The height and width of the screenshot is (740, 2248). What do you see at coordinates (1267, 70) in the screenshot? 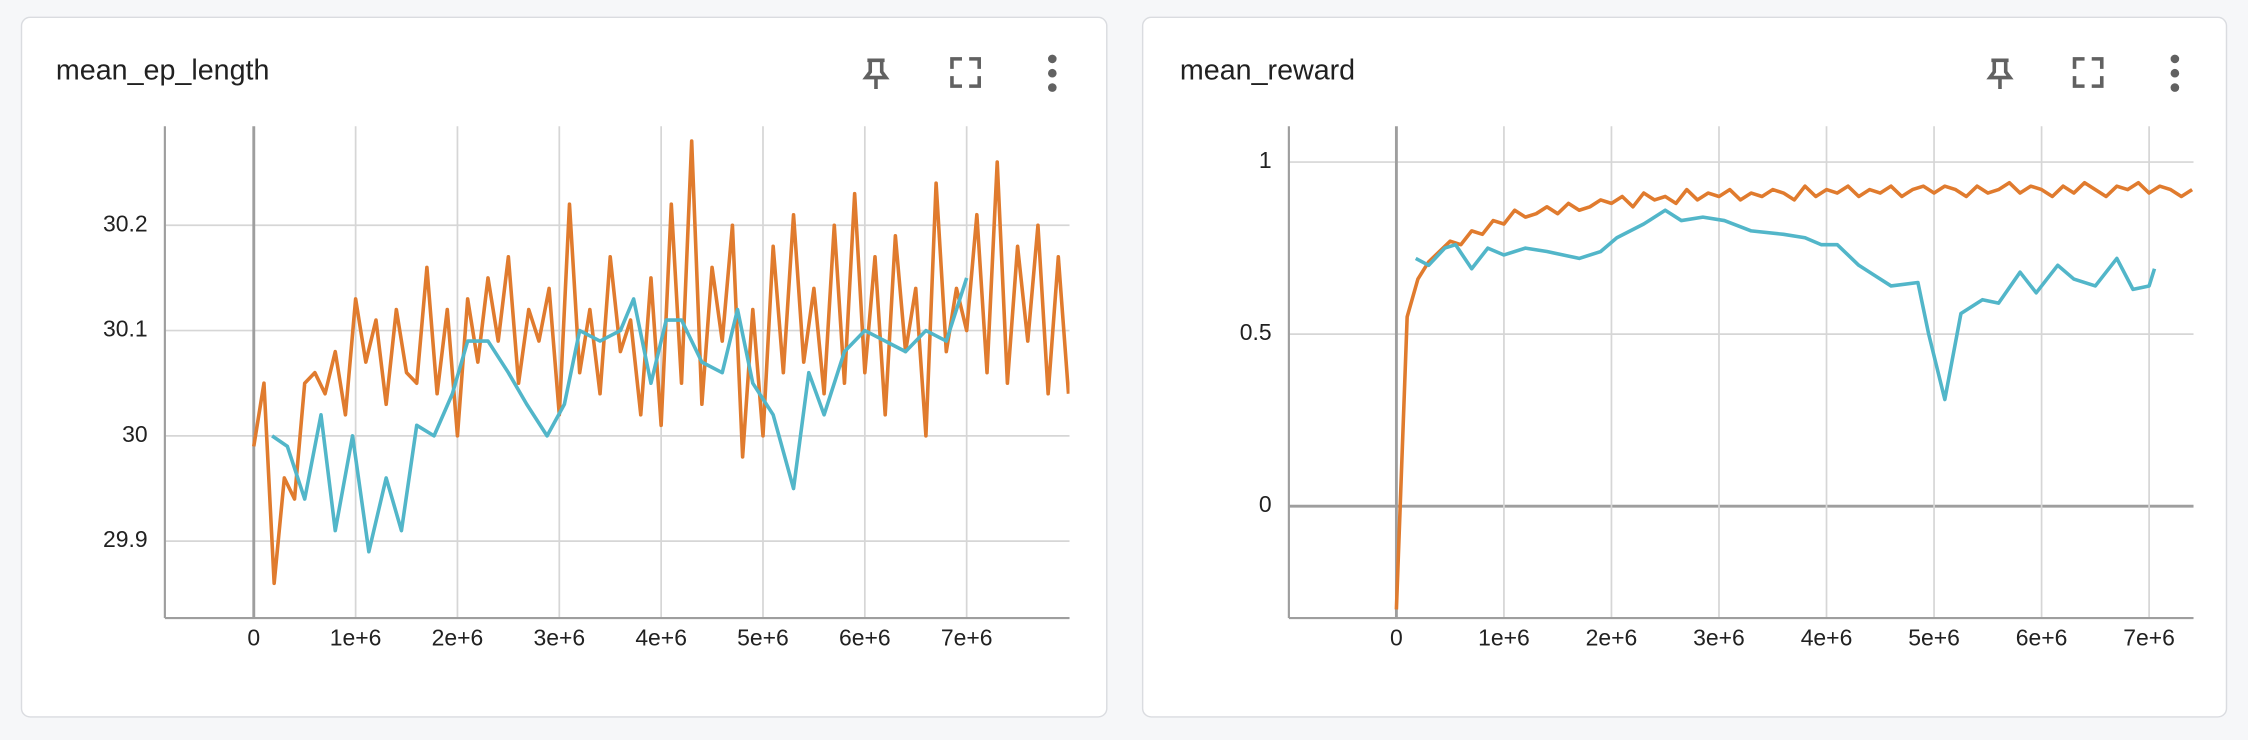
I see `card-title: mean_reward` at bounding box center [1267, 70].